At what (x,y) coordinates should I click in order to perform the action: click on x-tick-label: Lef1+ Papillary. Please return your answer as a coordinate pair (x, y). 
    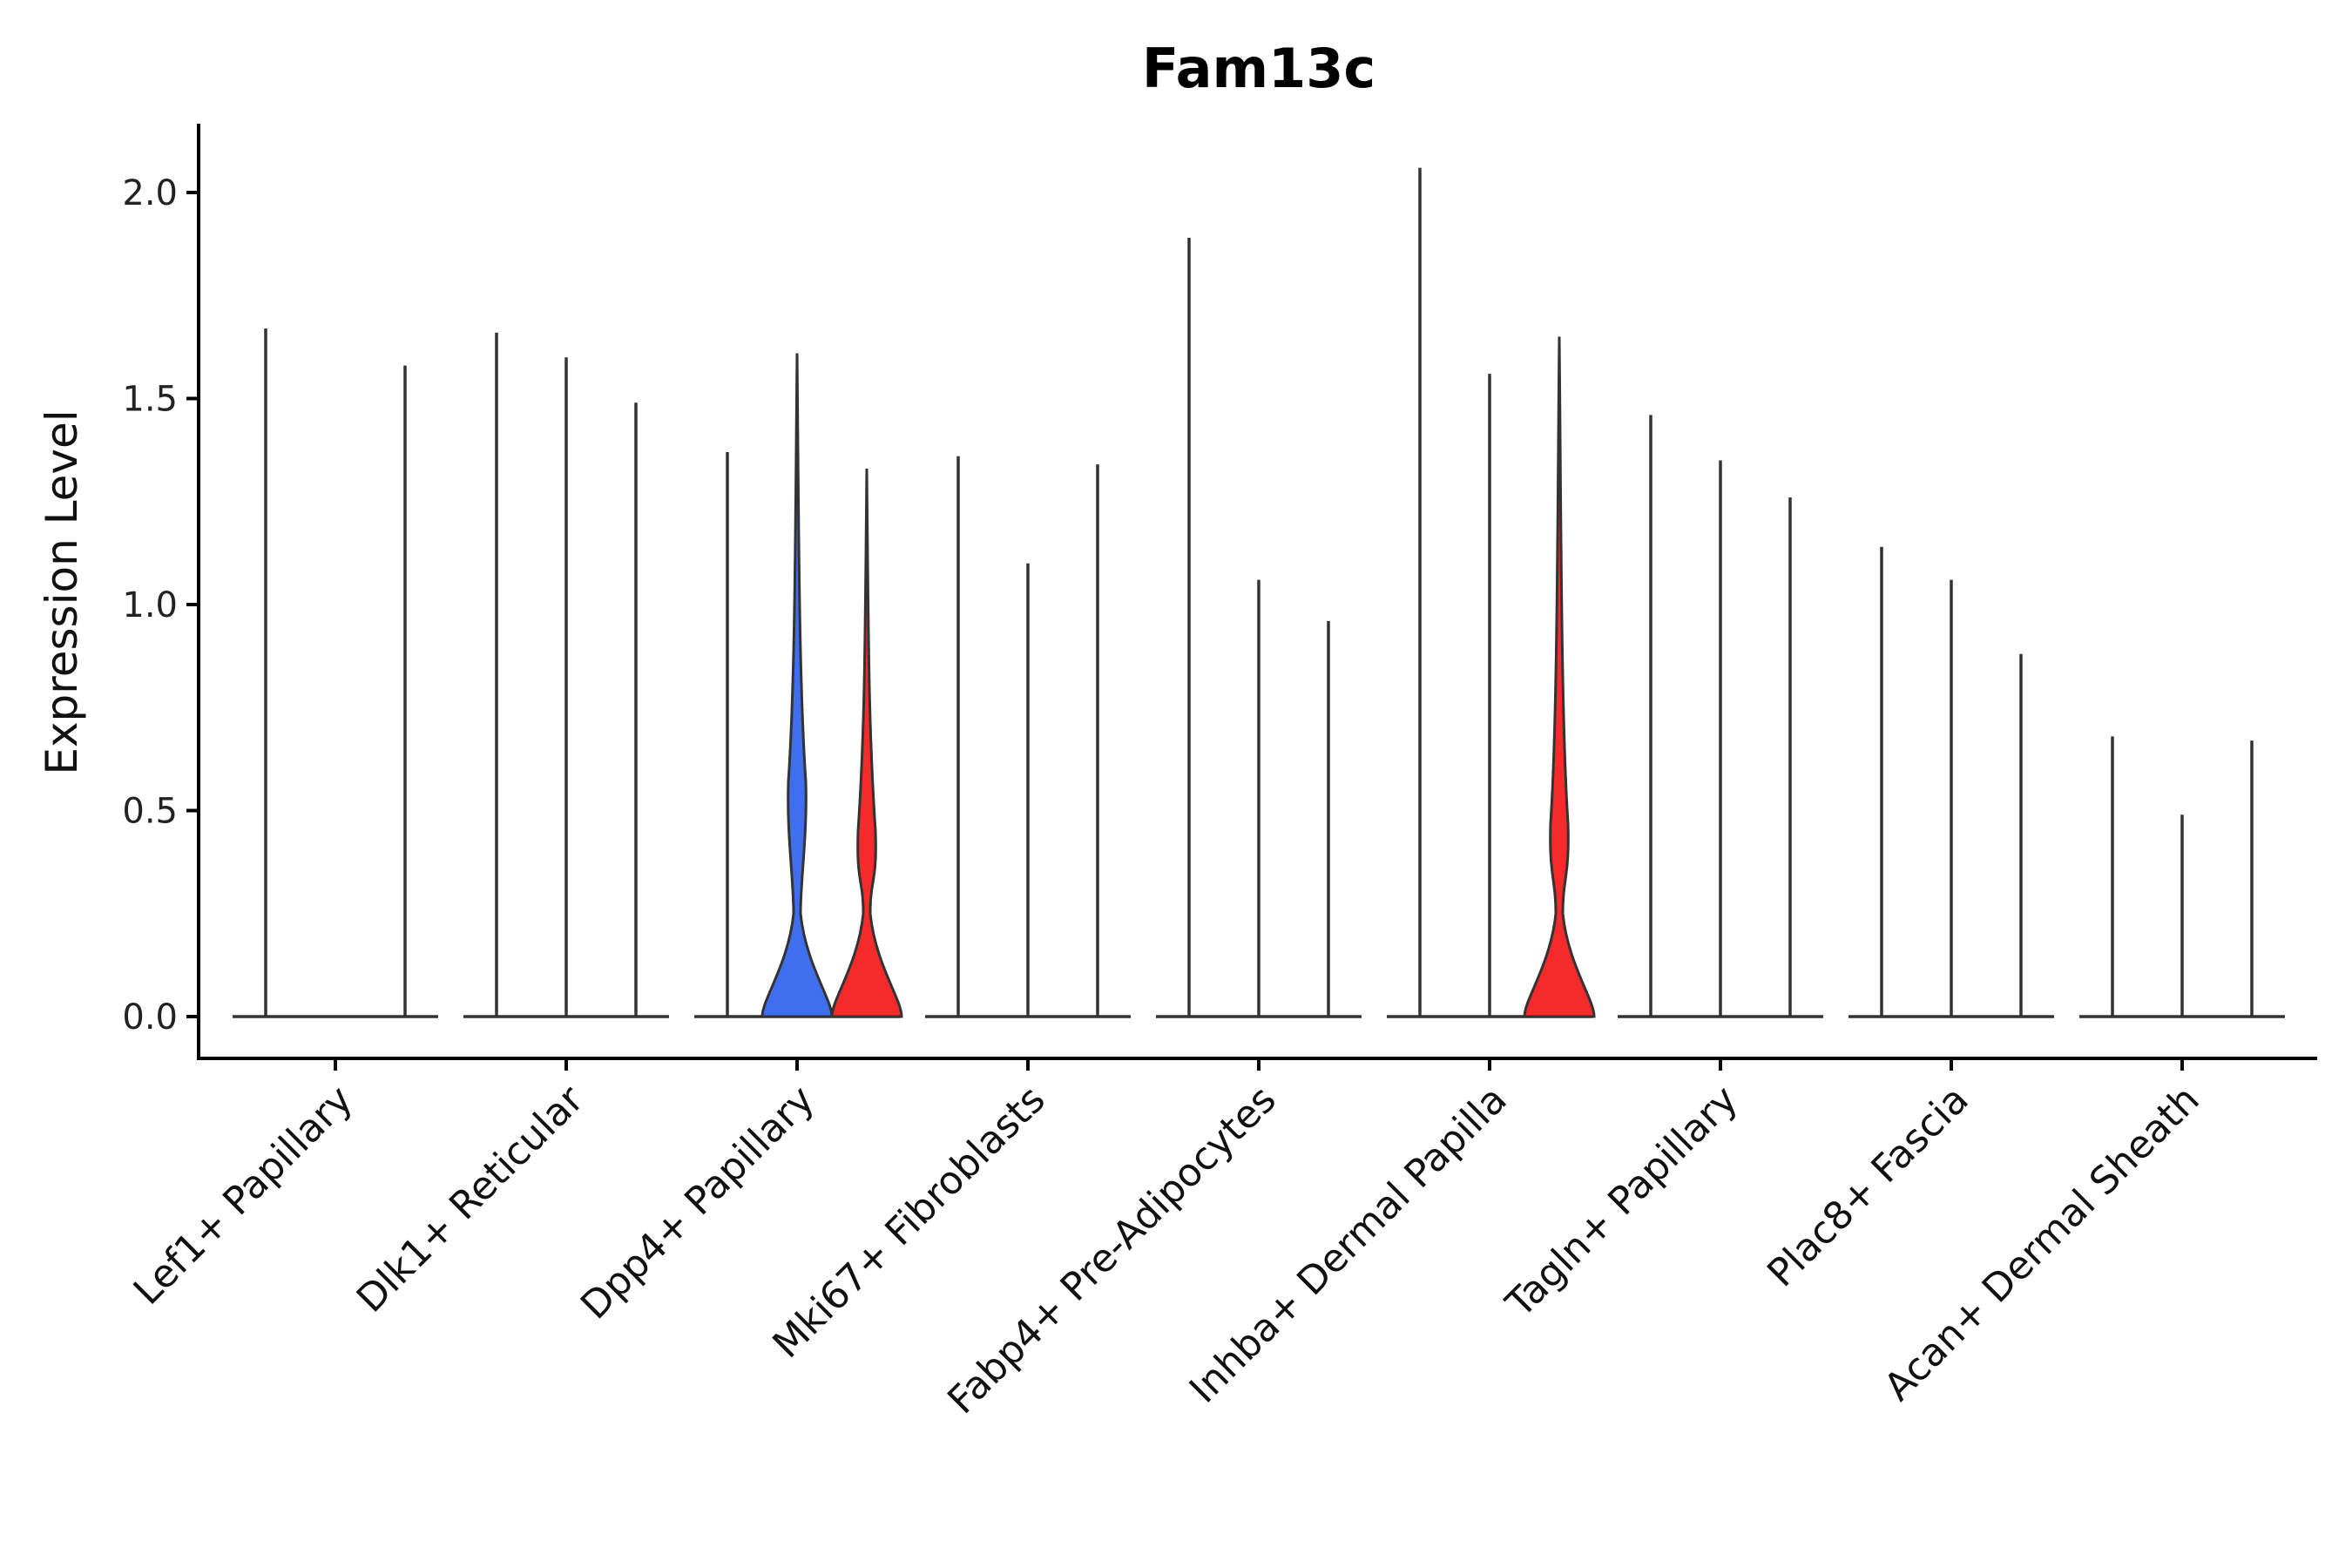
    Looking at the image, I should click on (243, 1196).